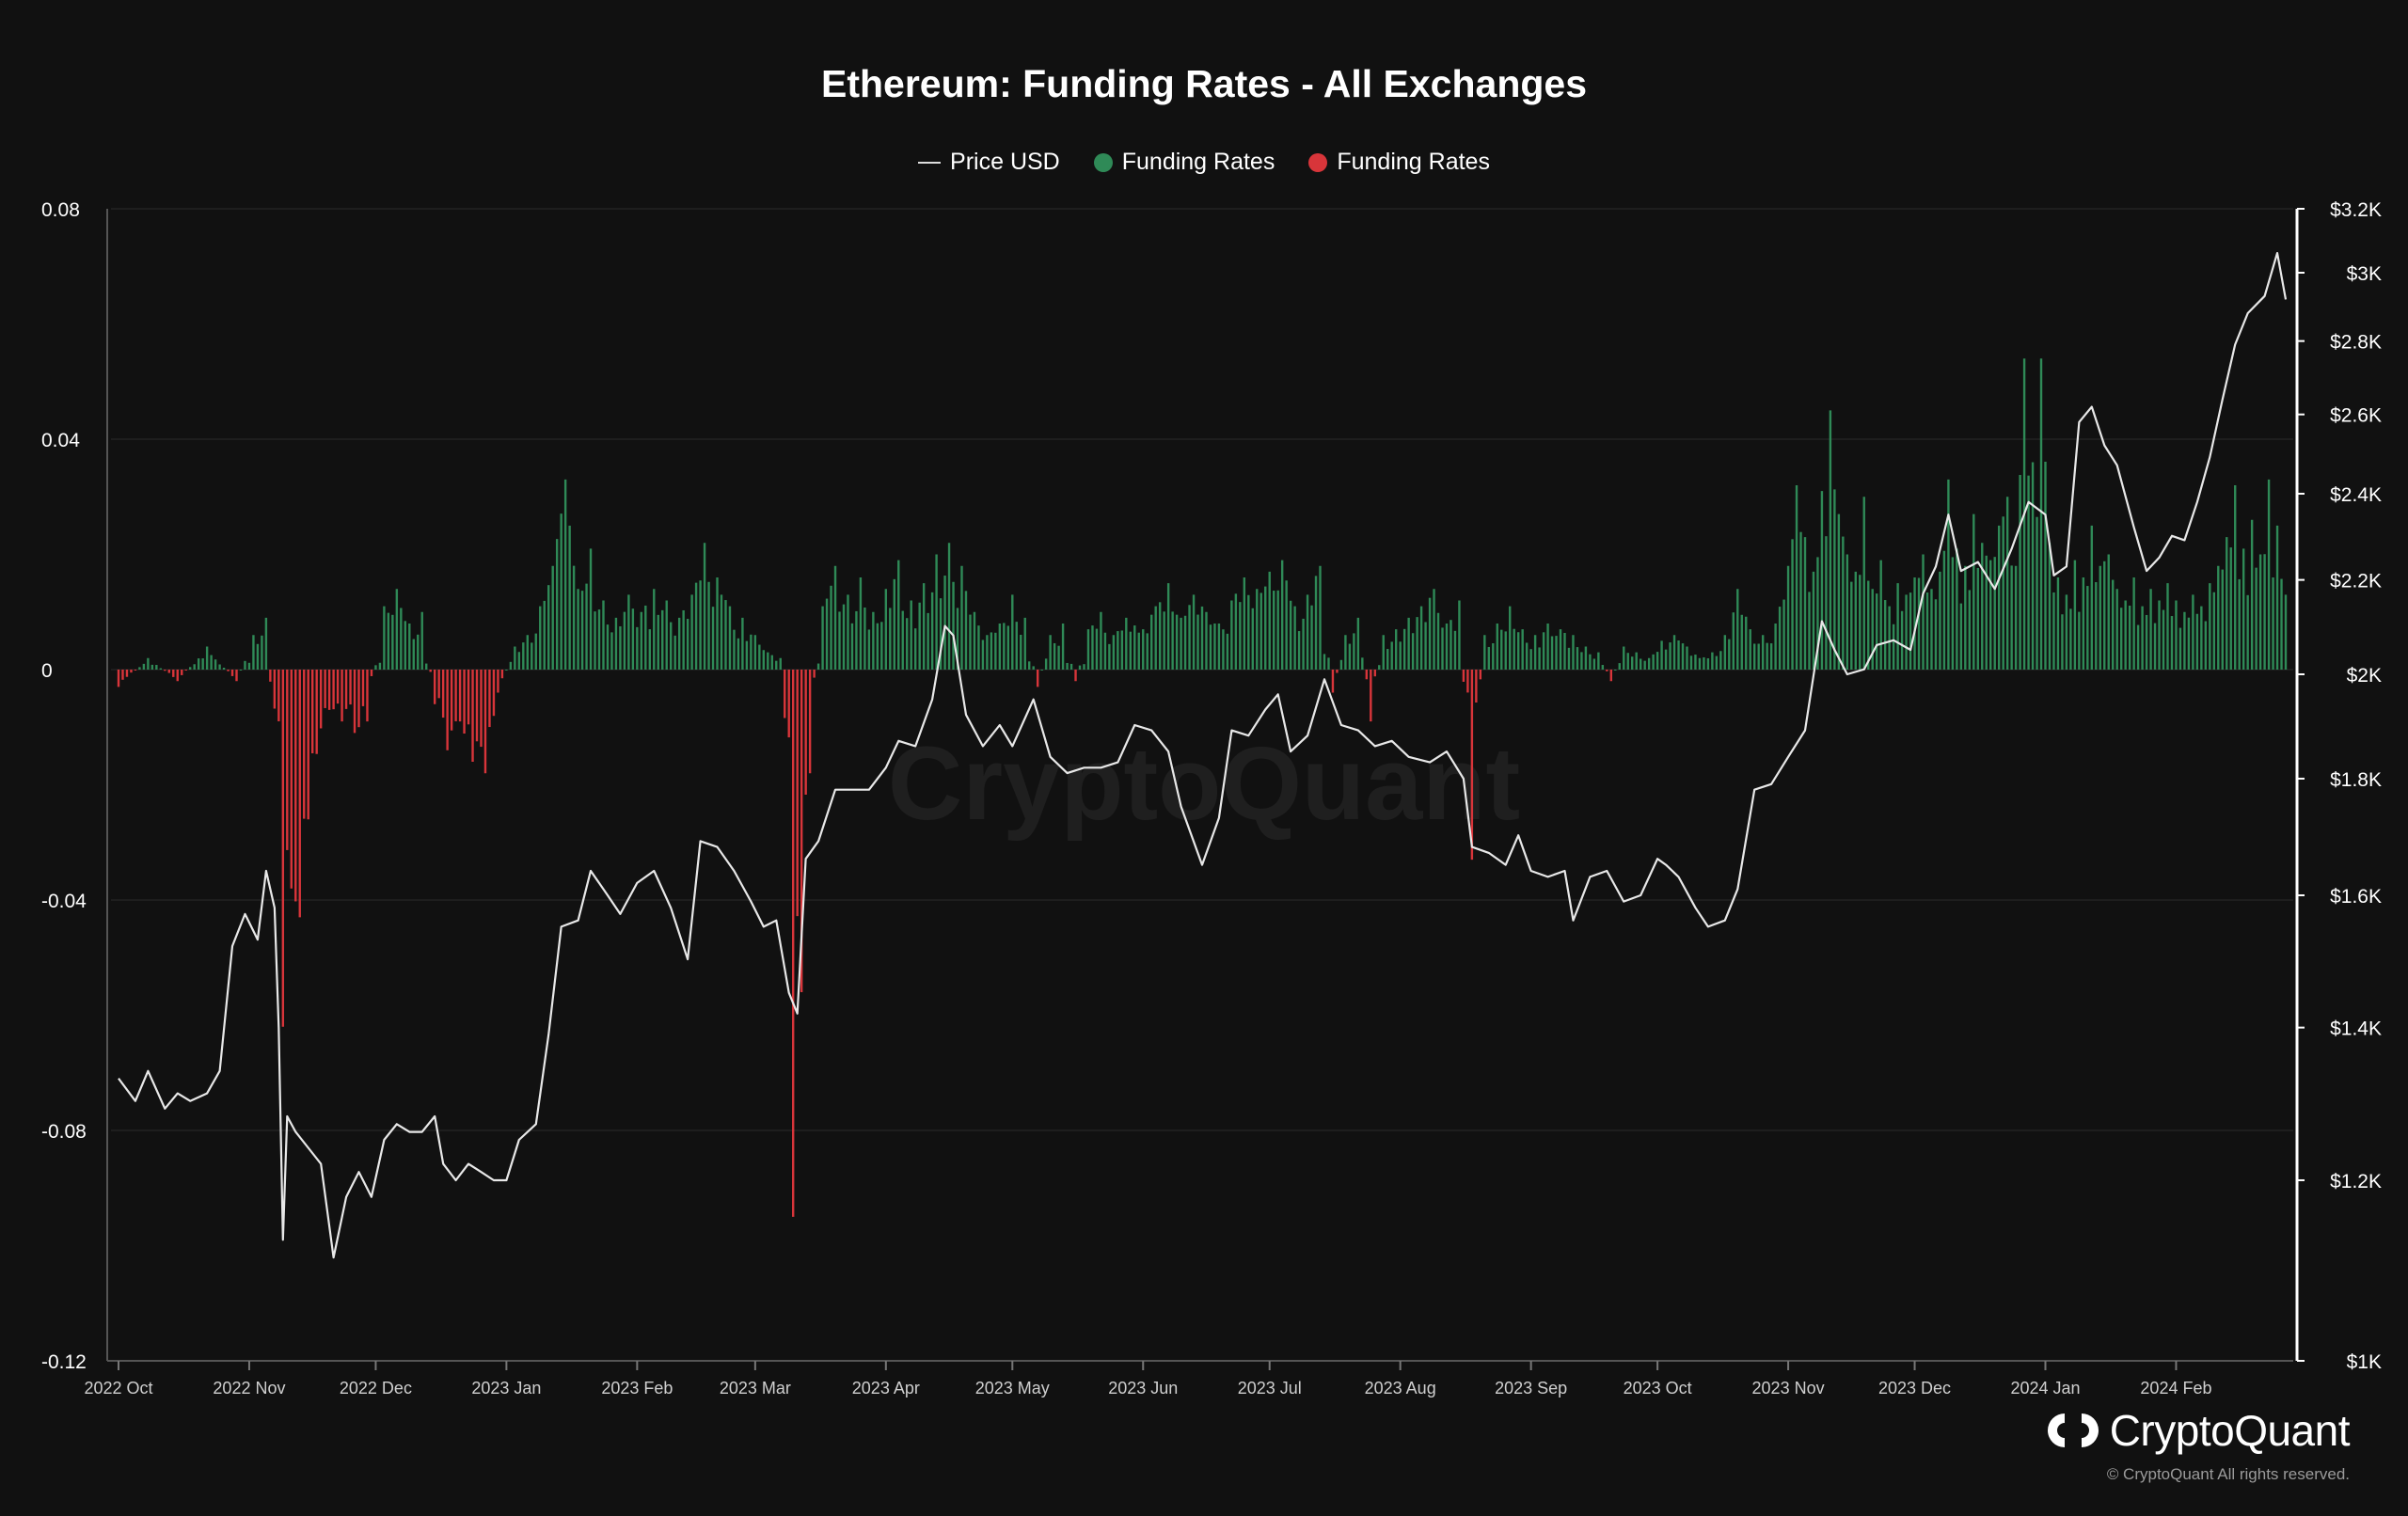 Image resolution: width=2408 pixels, height=1516 pixels. I want to click on y-left-tick-label: -0.12, so click(64, 1362).